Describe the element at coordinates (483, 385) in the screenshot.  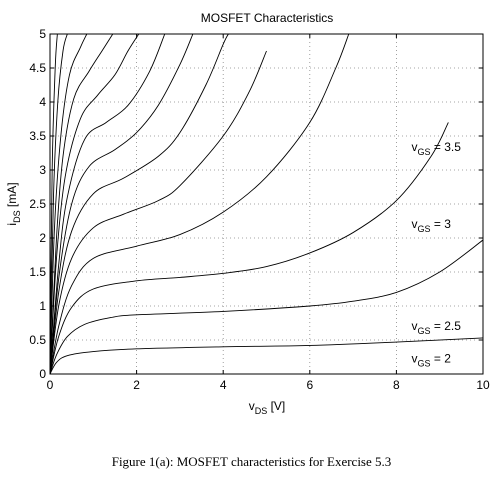
I see `x-tick-label: 10` at that location.